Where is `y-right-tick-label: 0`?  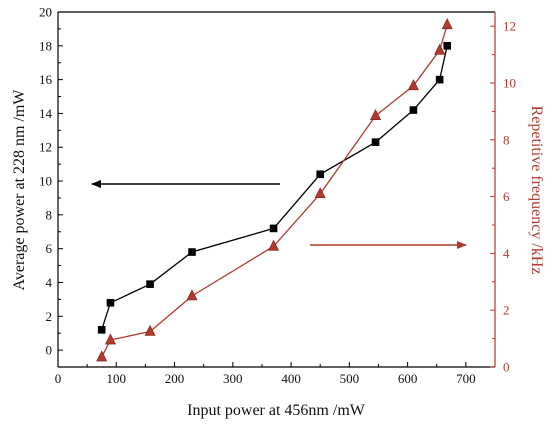 y-right-tick-label: 0 is located at coordinates (506, 367).